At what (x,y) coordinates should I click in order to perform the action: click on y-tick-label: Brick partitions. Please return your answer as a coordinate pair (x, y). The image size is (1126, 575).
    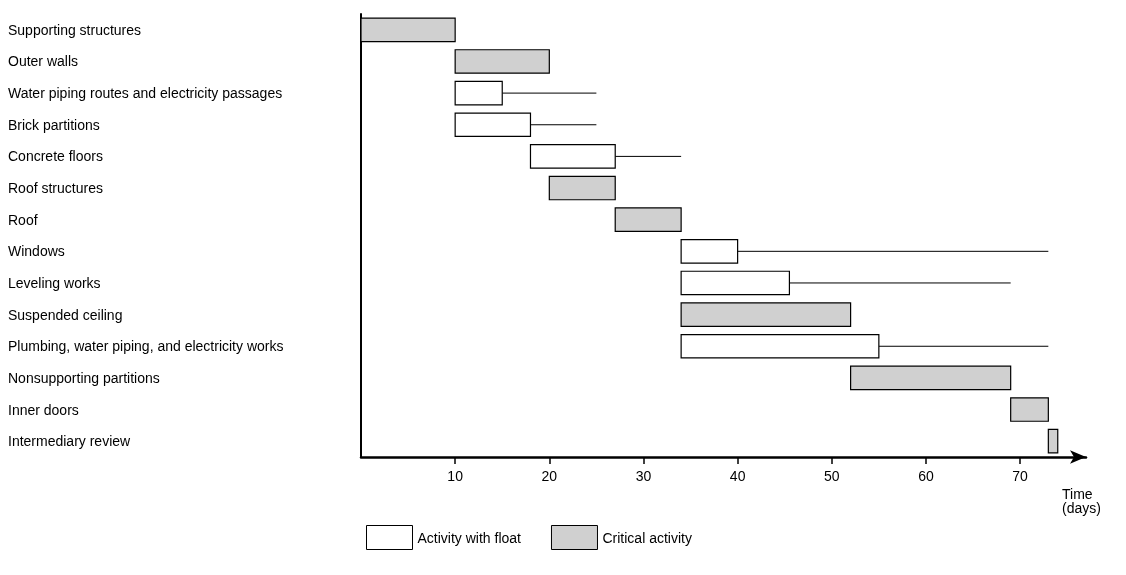
    Looking at the image, I should click on (54, 124).